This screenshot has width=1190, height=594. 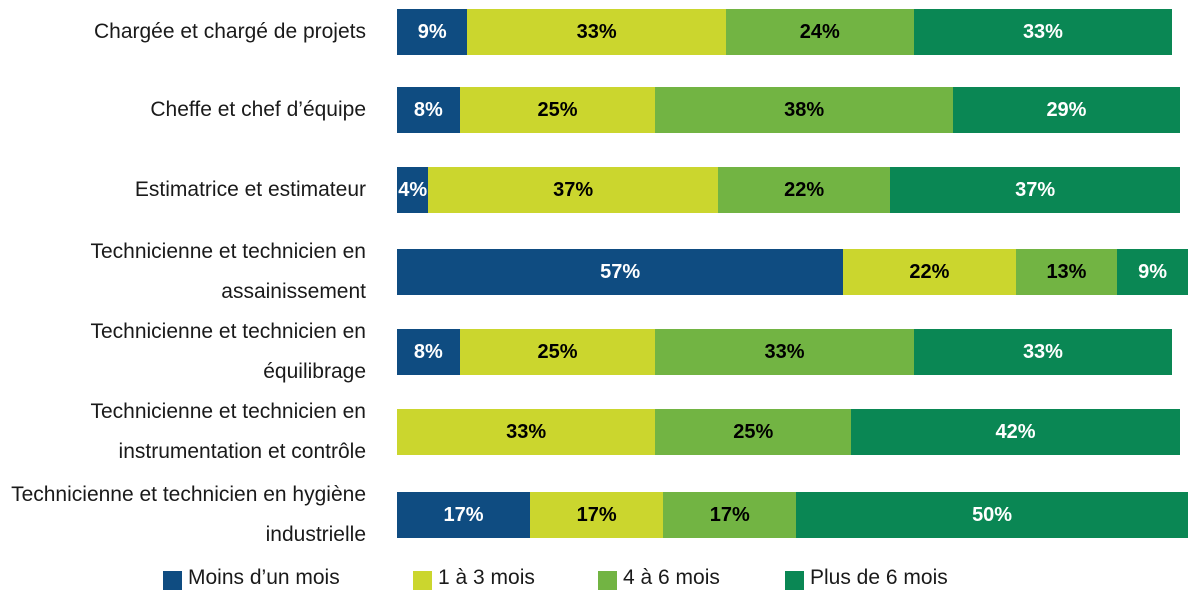 I want to click on category-label: Estimatrice et estimateur, so click(x=250, y=189).